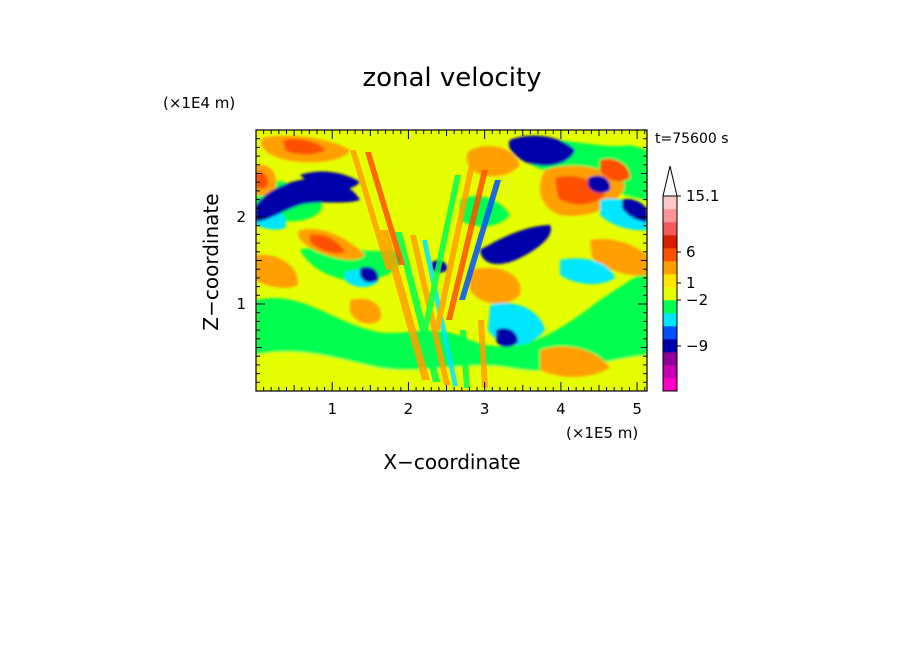 The width and height of the screenshot is (904, 654). Describe the element at coordinates (697, 300) in the screenshot. I see `colorbar-label: −2` at that location.